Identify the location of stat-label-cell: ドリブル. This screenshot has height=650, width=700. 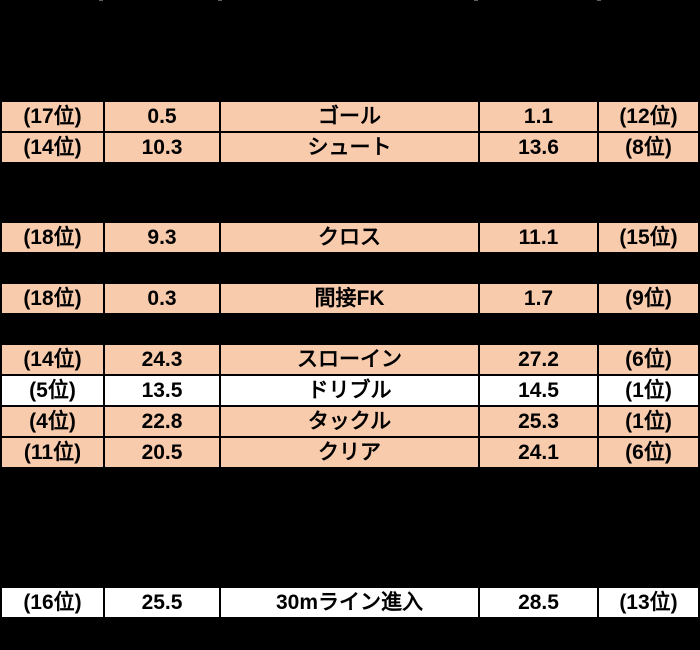
(349, 390).